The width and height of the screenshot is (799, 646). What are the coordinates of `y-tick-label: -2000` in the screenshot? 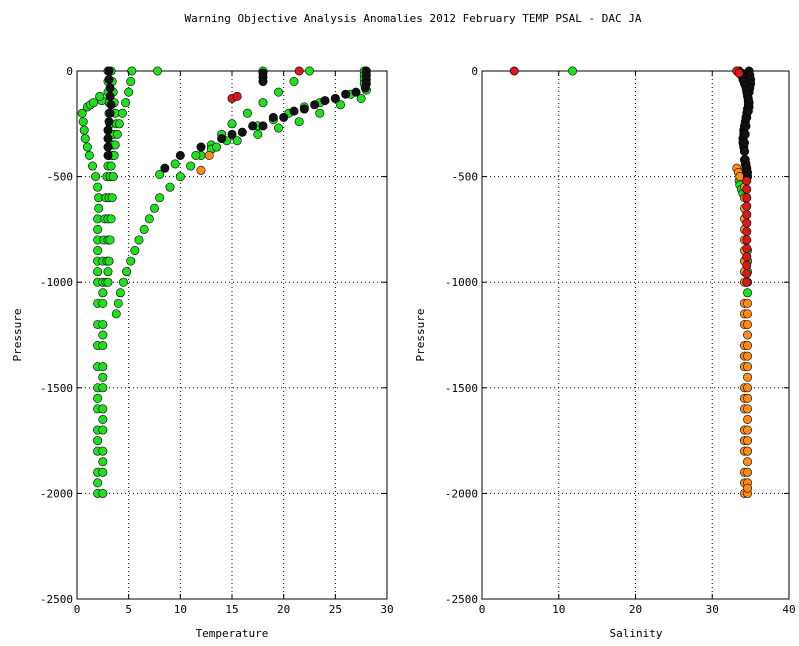 It's located at (56, 493).